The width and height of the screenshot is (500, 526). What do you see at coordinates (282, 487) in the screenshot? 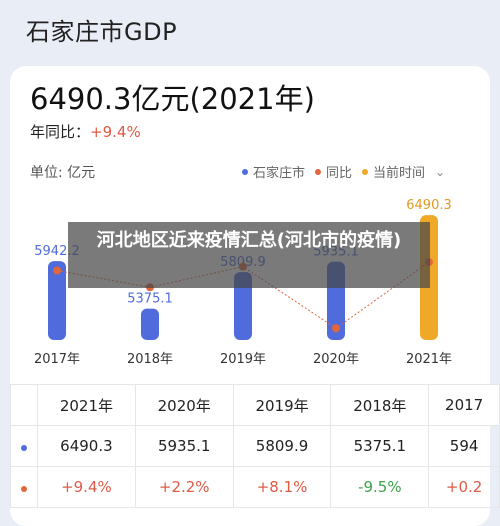
I see `table-cell: +8.1%` at bounding box center [282, 487].